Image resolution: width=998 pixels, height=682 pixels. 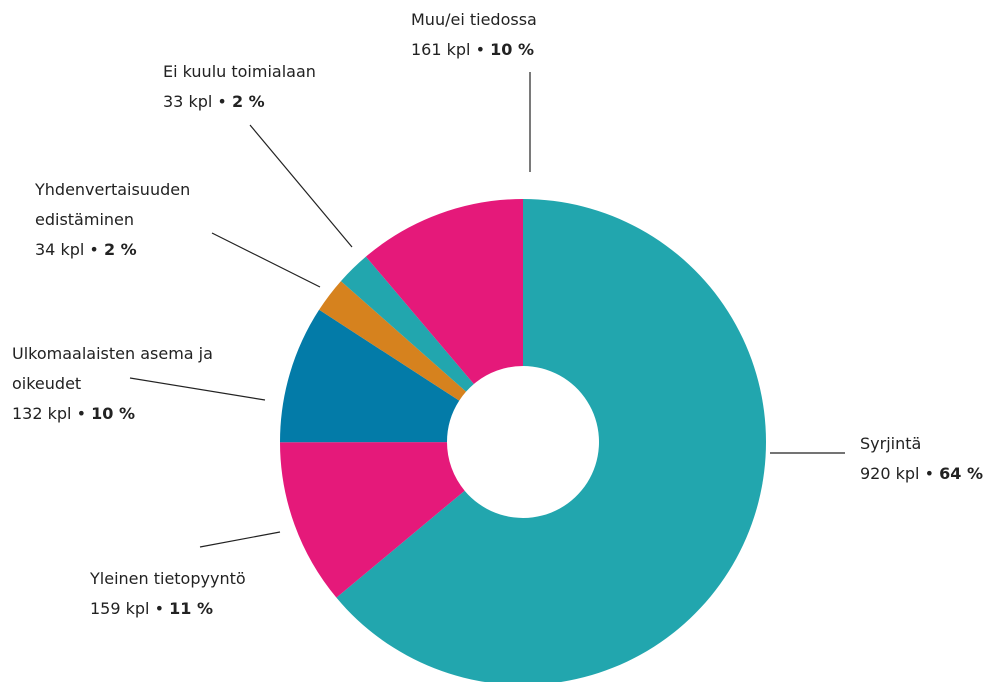 What do you see at coordinates (113, 204) in the screenshot?
I see `category-label: Yhdenvertaisuuden edistäminen` at bounding box center [113, 204].